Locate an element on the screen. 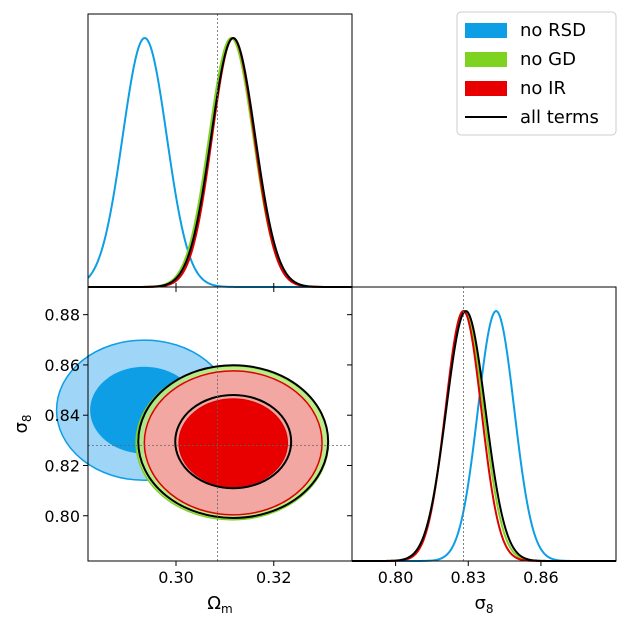 The height and width of the screenshot is (630, 630). legend-label-no-ir: no IR is located at coordinates (543, 88).